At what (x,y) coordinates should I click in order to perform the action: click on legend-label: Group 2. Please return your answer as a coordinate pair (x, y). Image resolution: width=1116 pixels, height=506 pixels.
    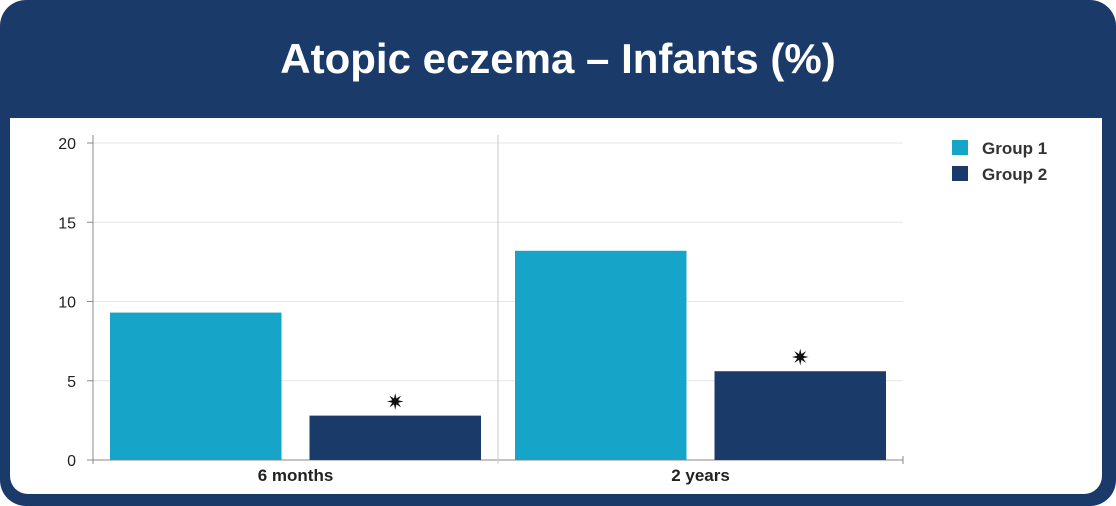
    Looking at the image, I should click on (1014, 174).